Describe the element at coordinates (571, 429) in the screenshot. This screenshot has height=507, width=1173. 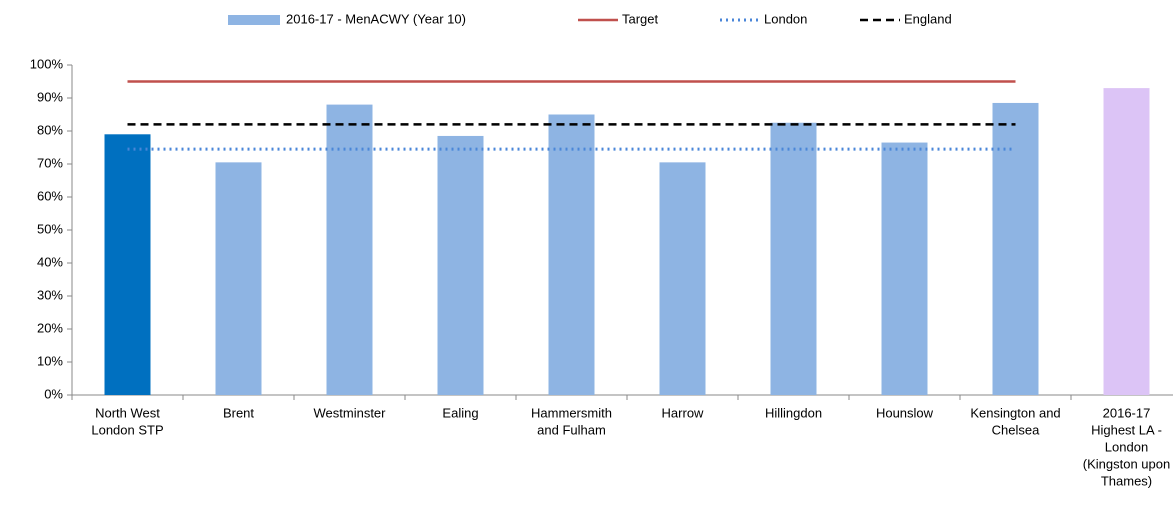
I see `x-tick-label: and Fulham` at that location.